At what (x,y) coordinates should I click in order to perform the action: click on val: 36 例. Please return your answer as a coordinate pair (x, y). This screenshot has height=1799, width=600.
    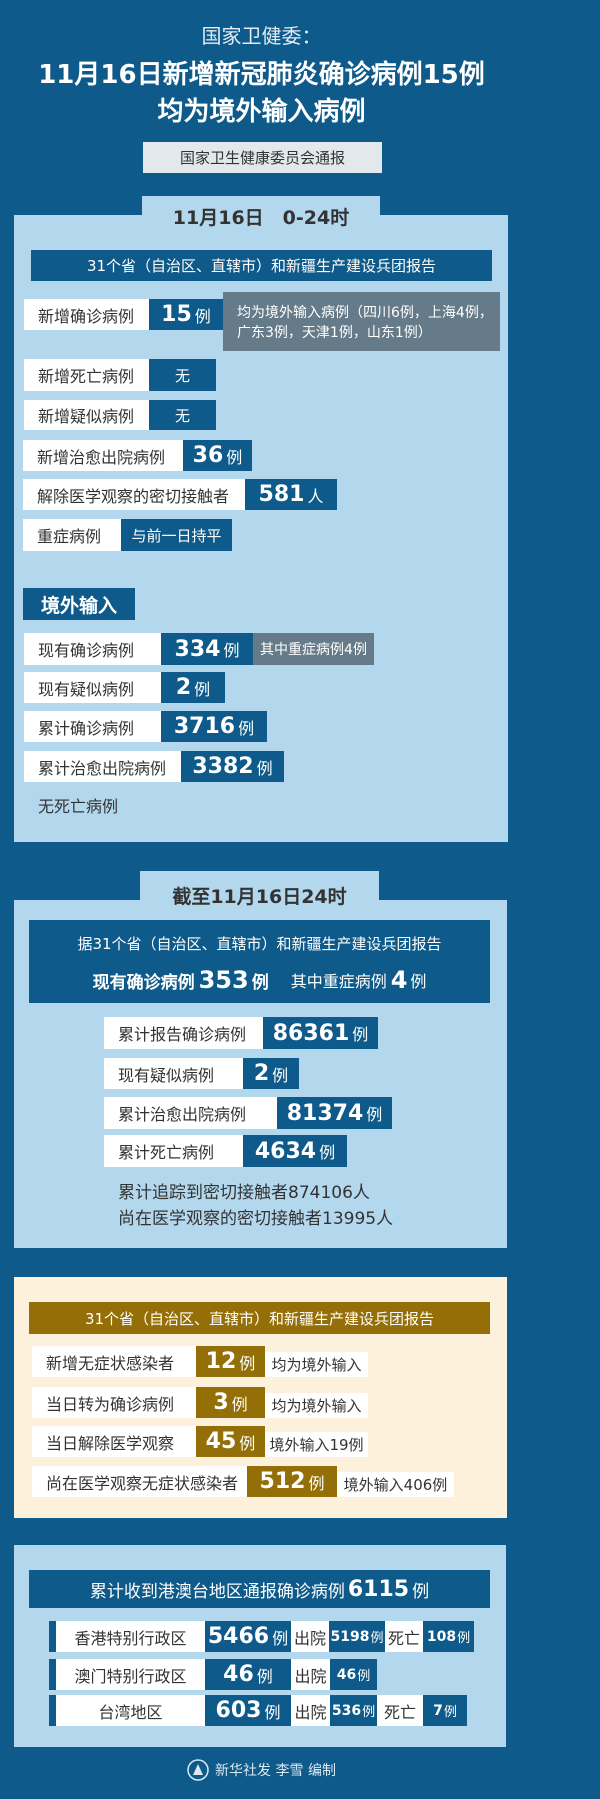
    Looking at the image, I should click on (217, 455).